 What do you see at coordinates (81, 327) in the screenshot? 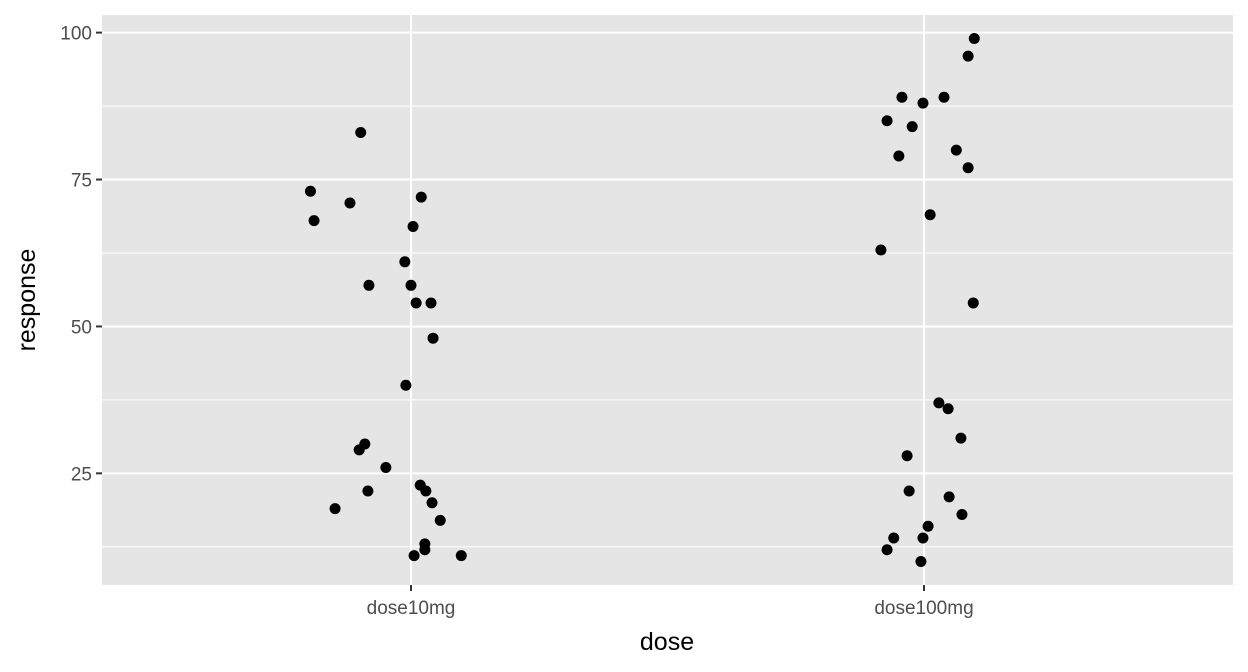
I see `y-tick-label: 50` at bounding box center [81, 327].